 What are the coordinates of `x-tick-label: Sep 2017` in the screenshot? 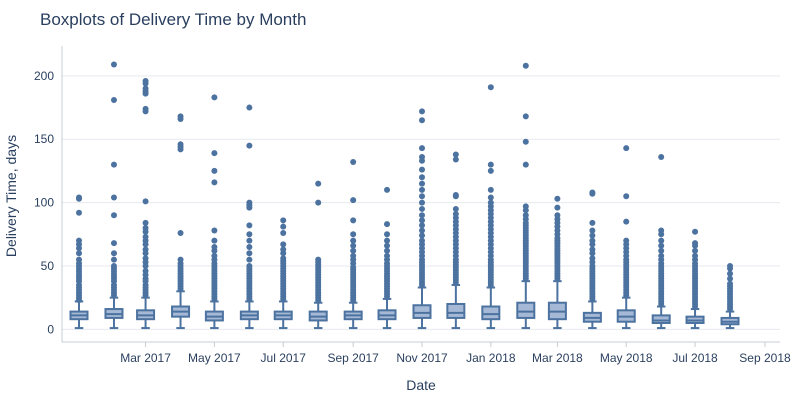 It's located at (353, 358).